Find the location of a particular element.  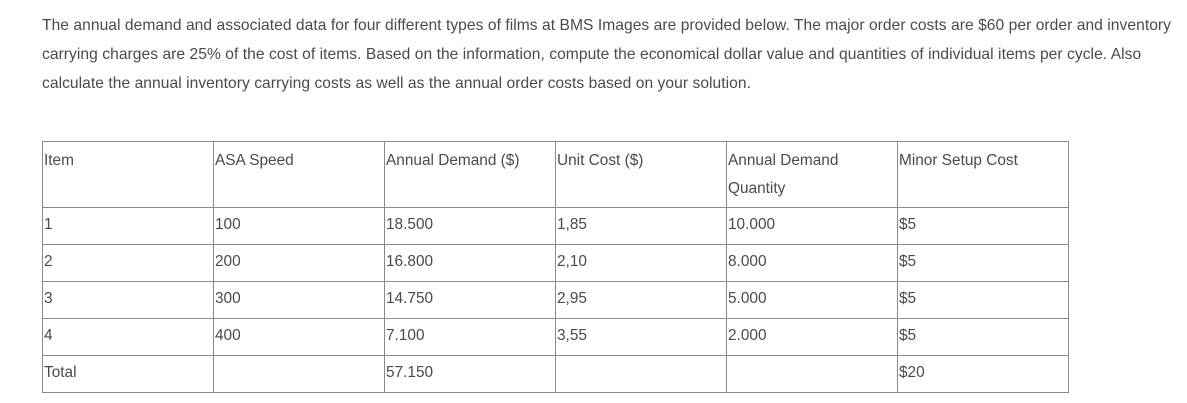

cell-asa-speed: 200 is located at coordinates (299, 263).